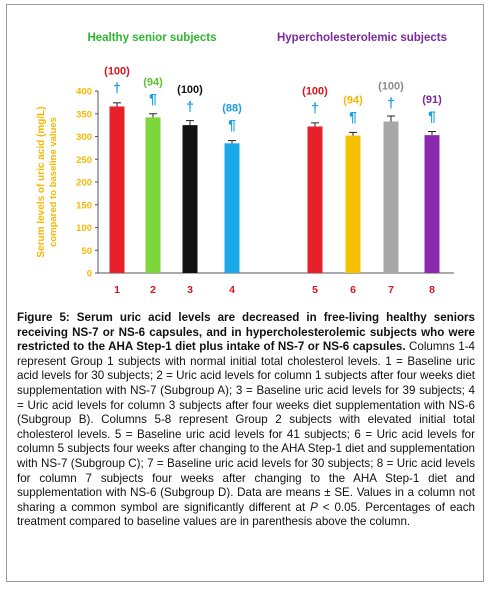  Describe the element at coordinates (84, 137) in the screenshot. I see `y-tick-label: 300` at that location.